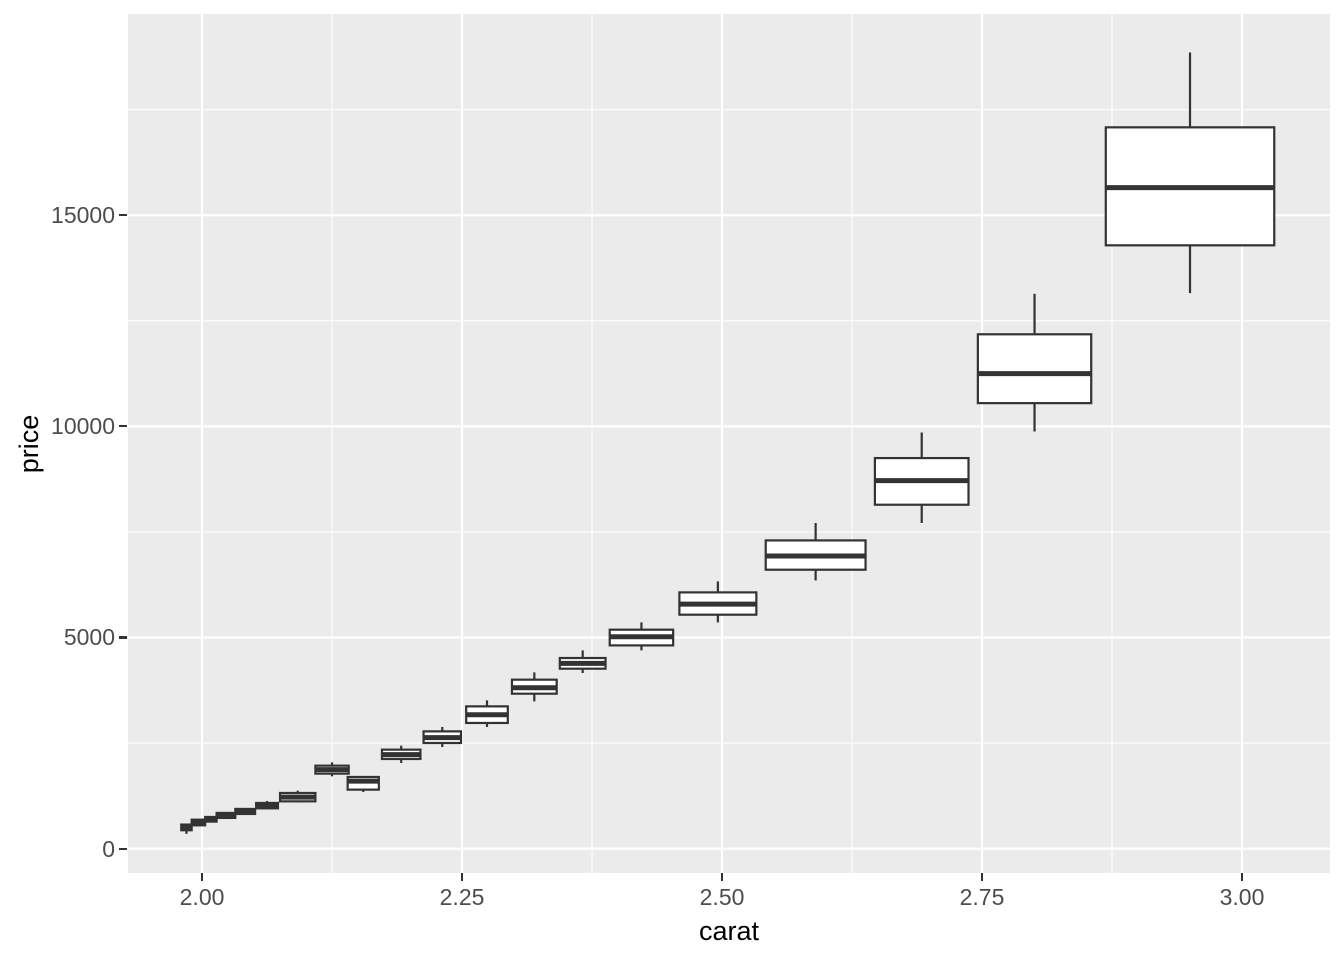  Describe the element at coordinates (462, 897) in the screenshot. I see `x-tick-label: 2.25` at that location.